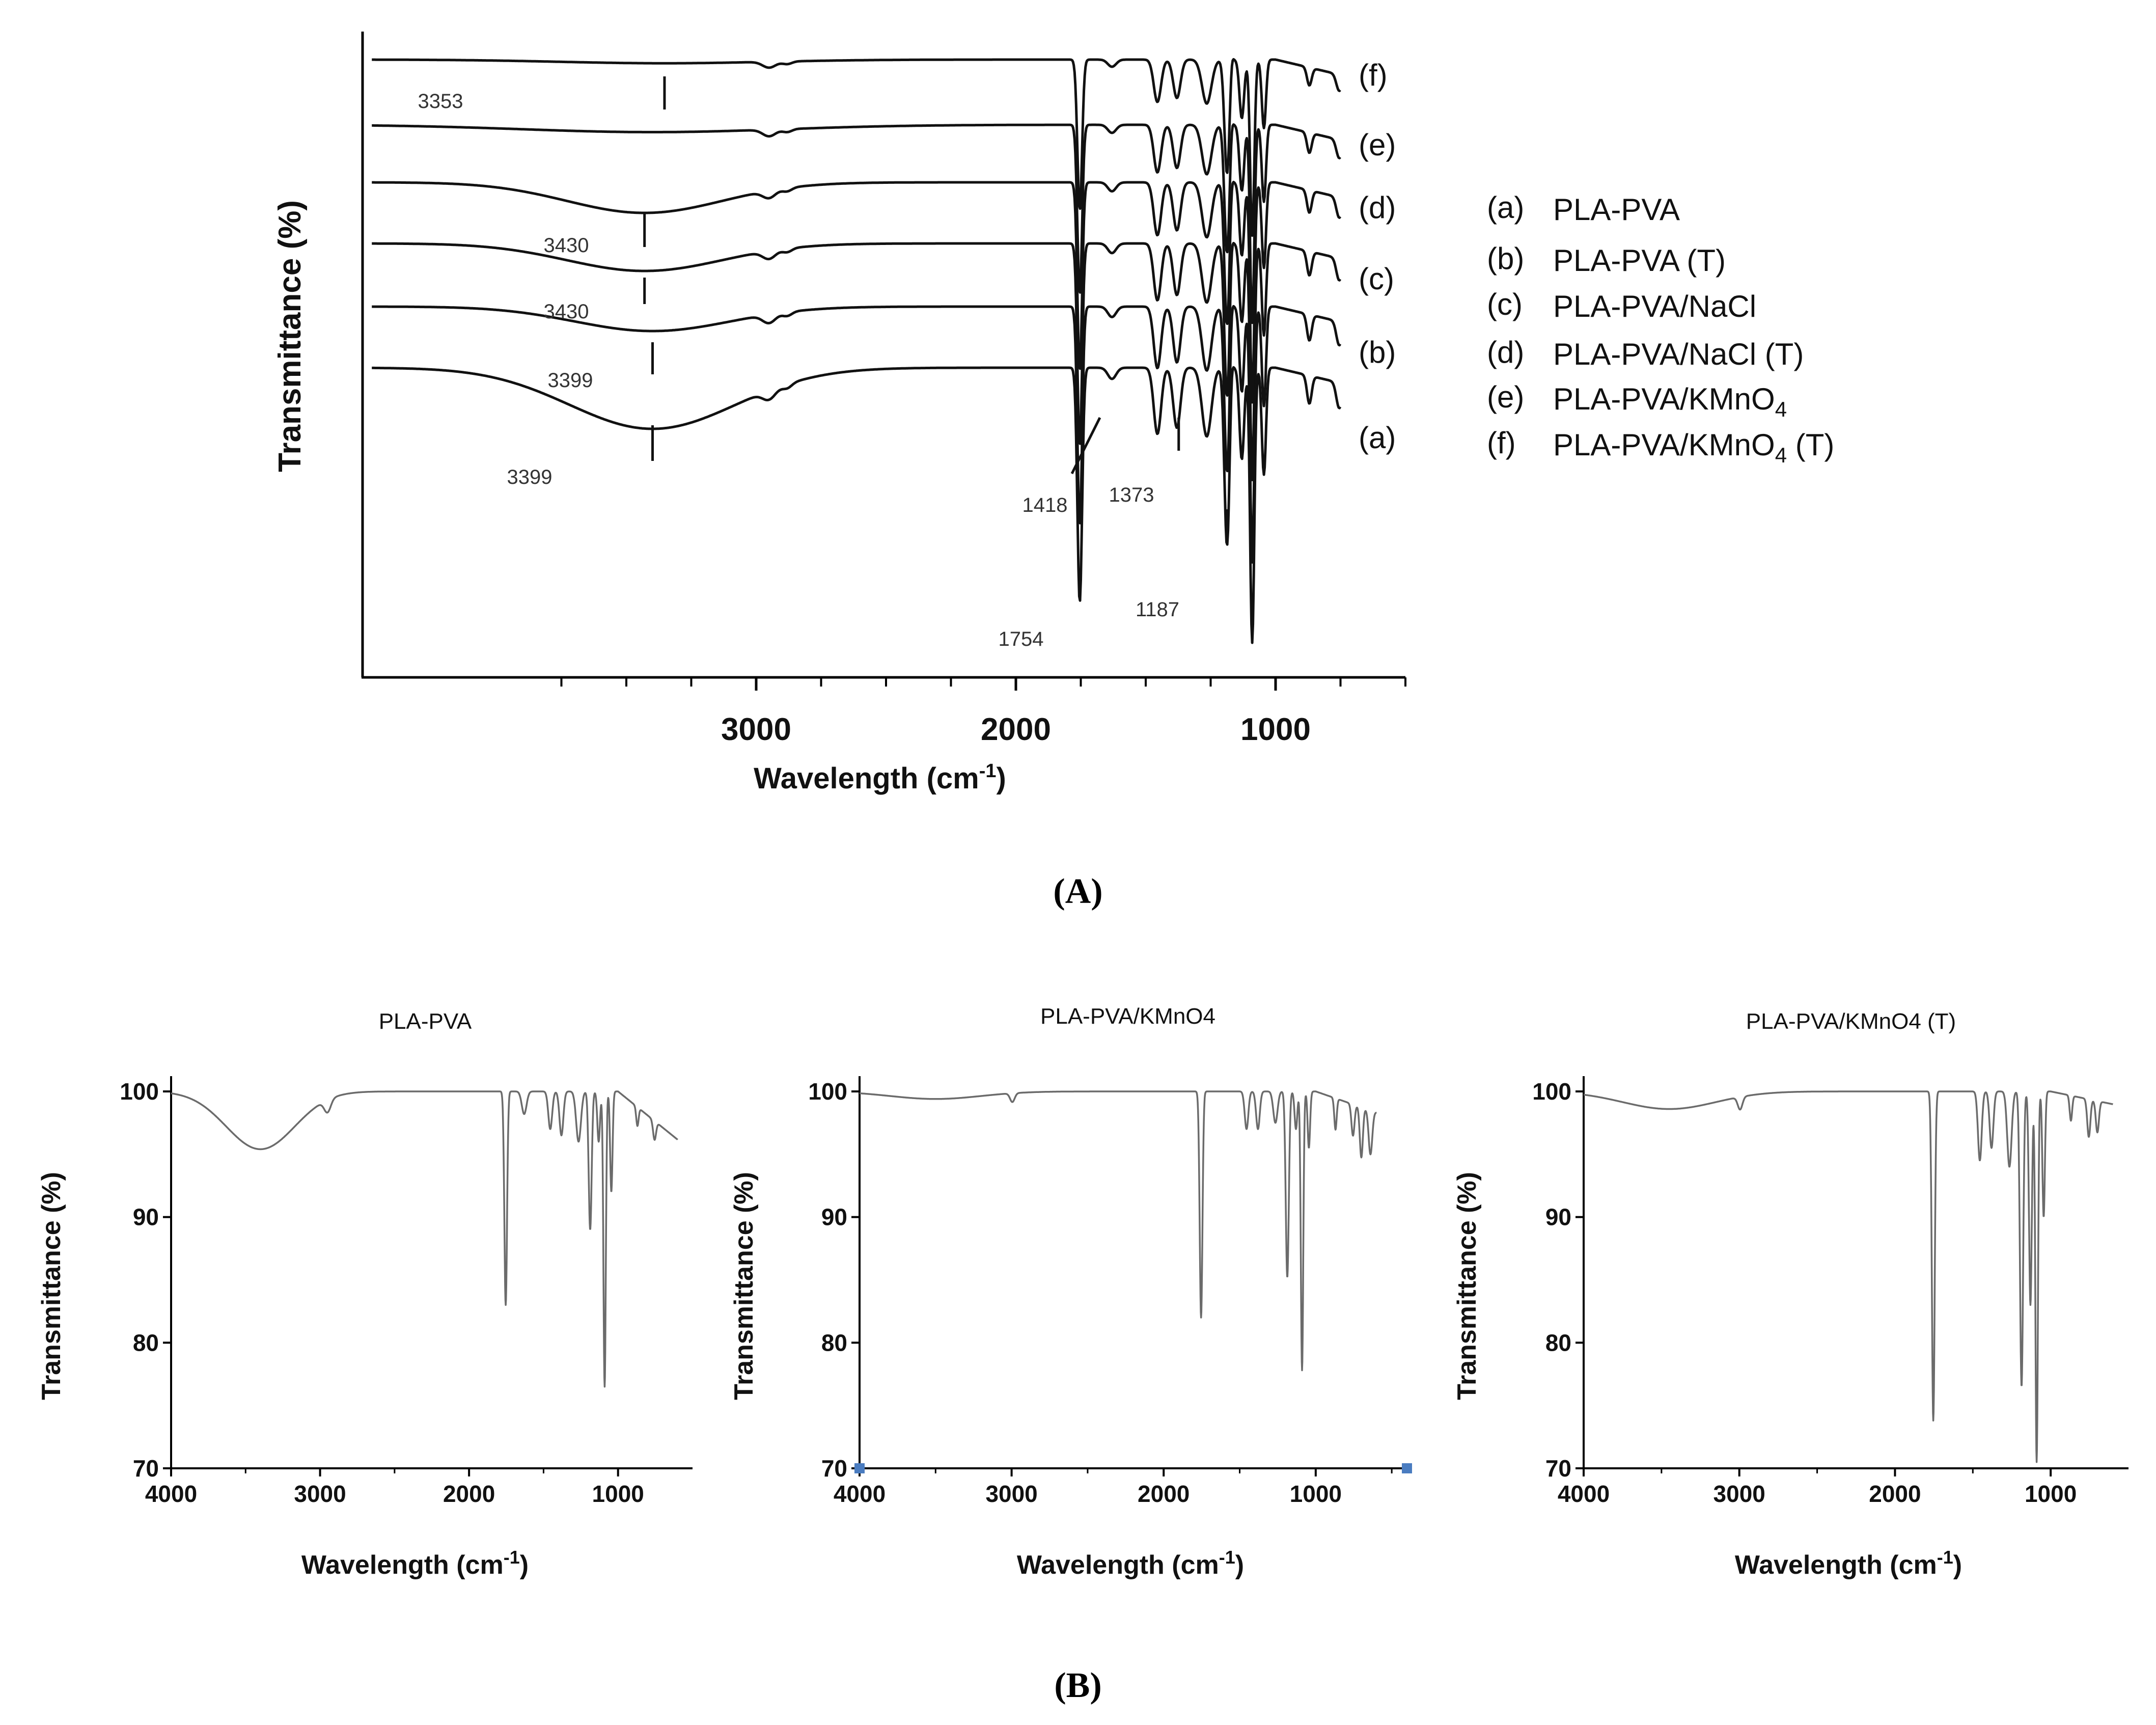 The height and width of the screenshot is (1725, 2156). What do you see at coordinates (880, 778) in the screenshot?
I see `panel-a-x-label: Wavelength (cm-1)` at bounding box center [880, 778].